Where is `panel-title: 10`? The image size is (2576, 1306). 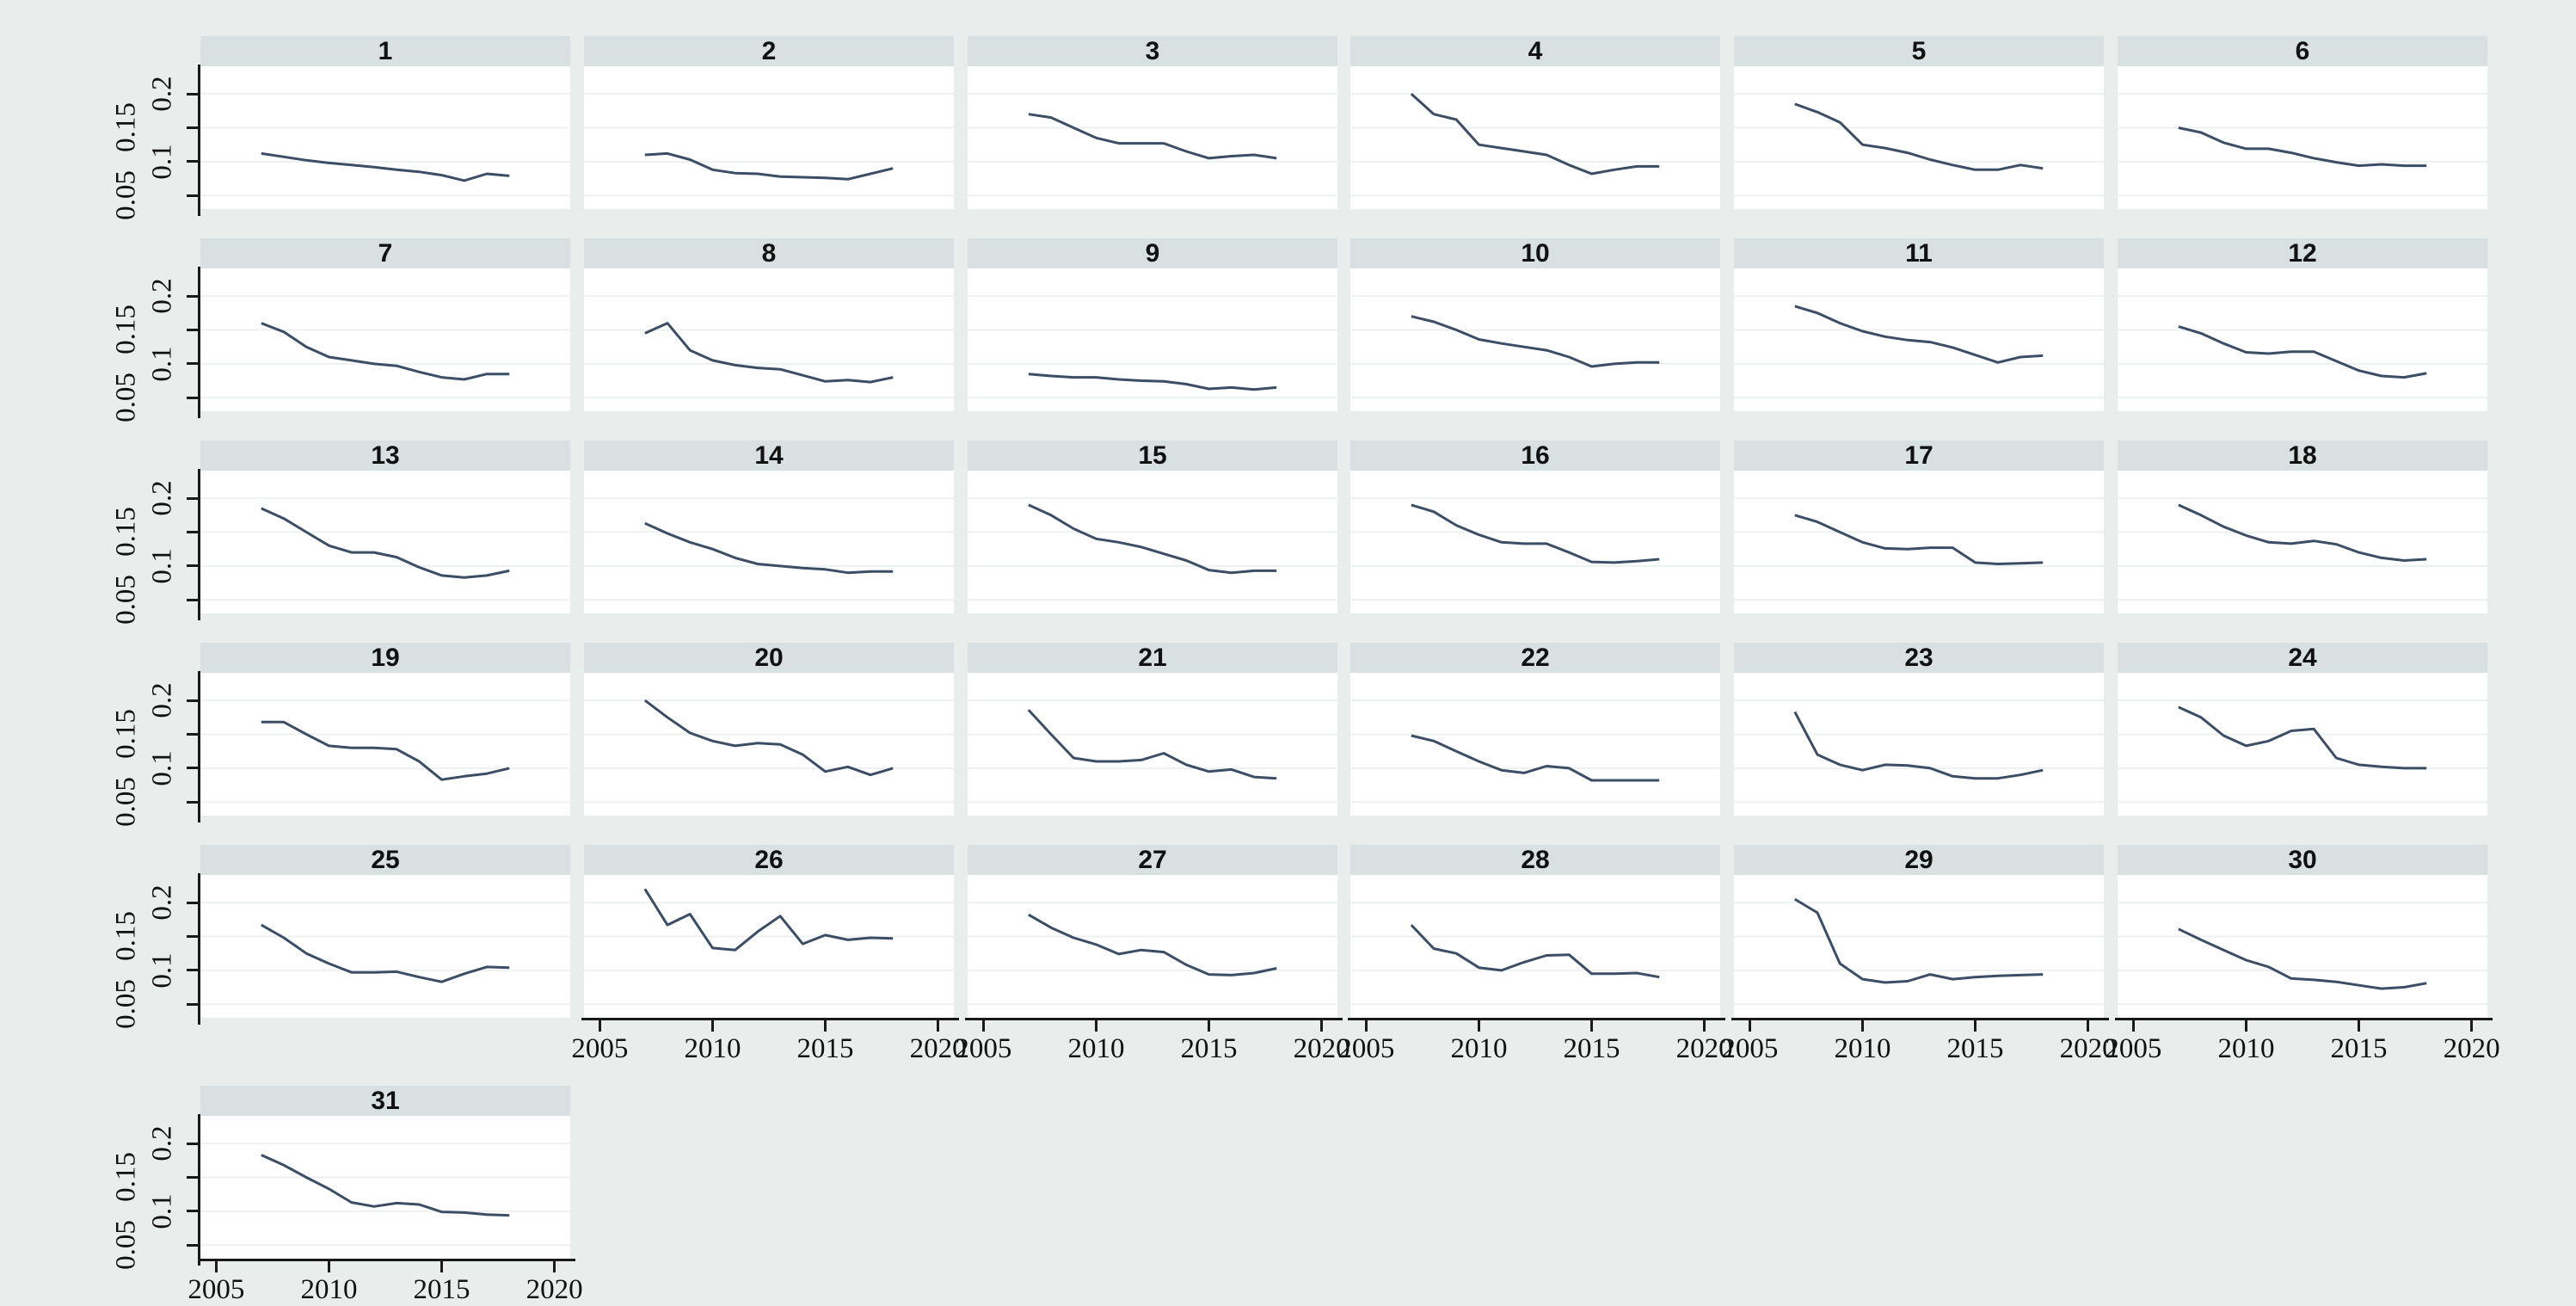 panel-title: 10 is located at coordinates (1535, 253).